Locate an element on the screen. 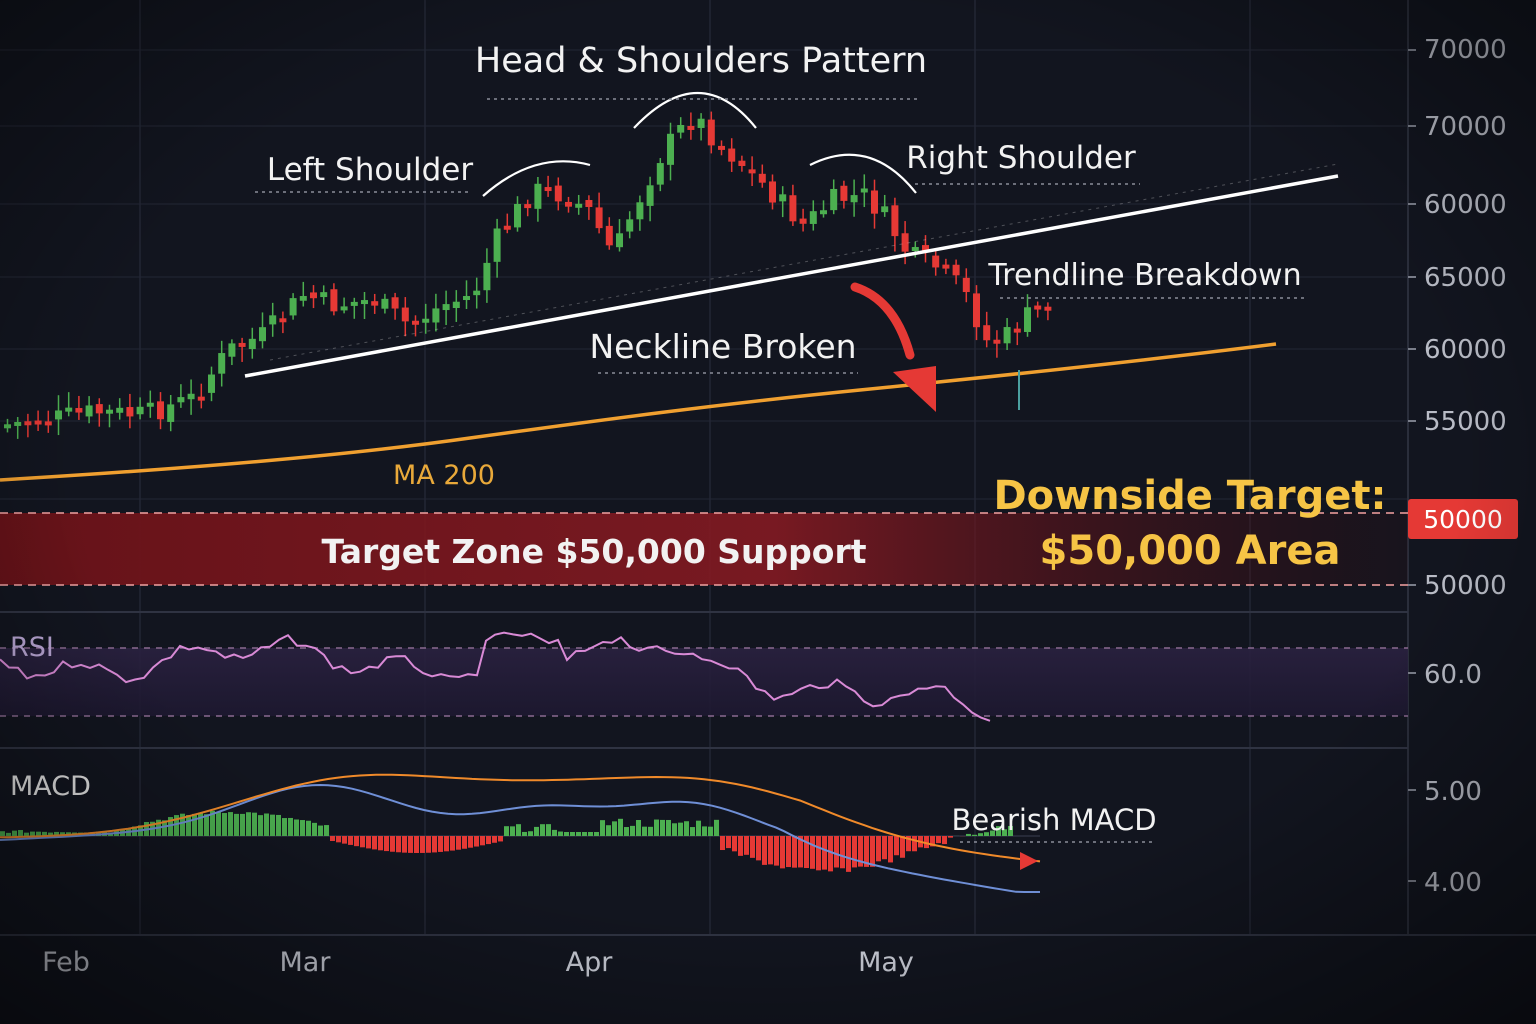 This screenshot has width=1536, height=1024. left-shoulder-label: Left Shoulder is located at coordinates (370, 170).